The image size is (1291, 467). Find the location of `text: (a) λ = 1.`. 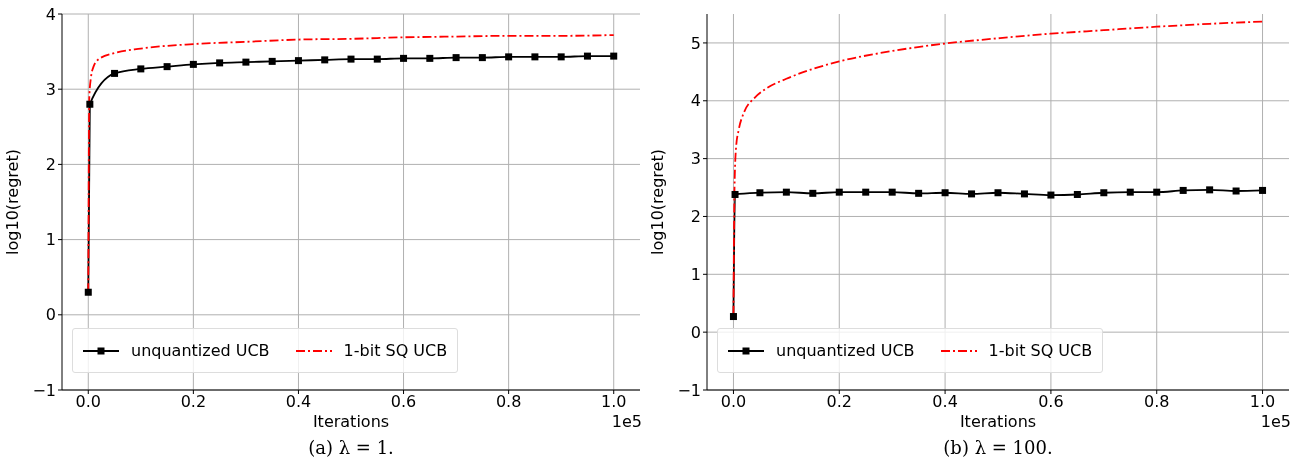

text: (a) λ = 1. is located at coordinates (351, 447).